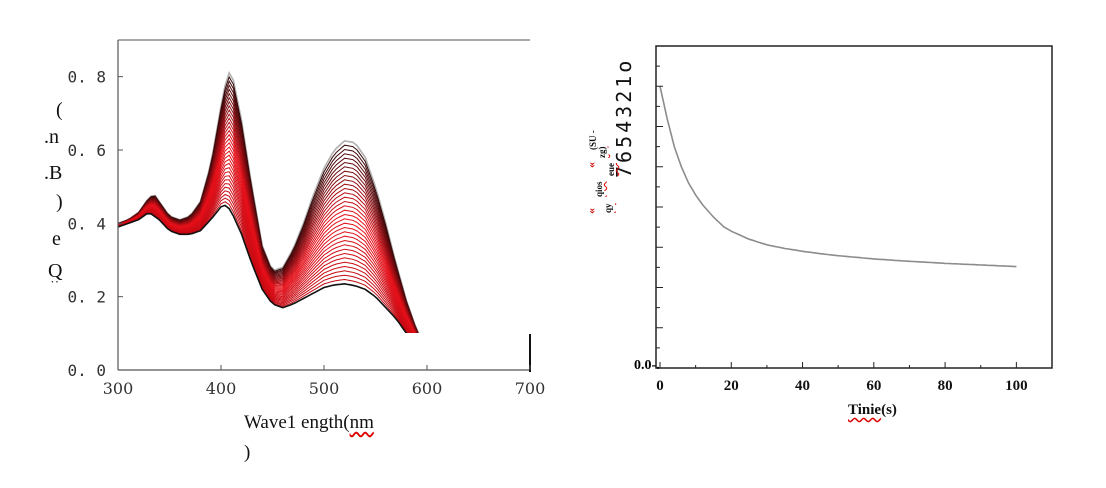 Image resolution: width=1106 pixels, height=488 pixels. I want to click on left-ylabel-glyph: e, so click(56, 239).